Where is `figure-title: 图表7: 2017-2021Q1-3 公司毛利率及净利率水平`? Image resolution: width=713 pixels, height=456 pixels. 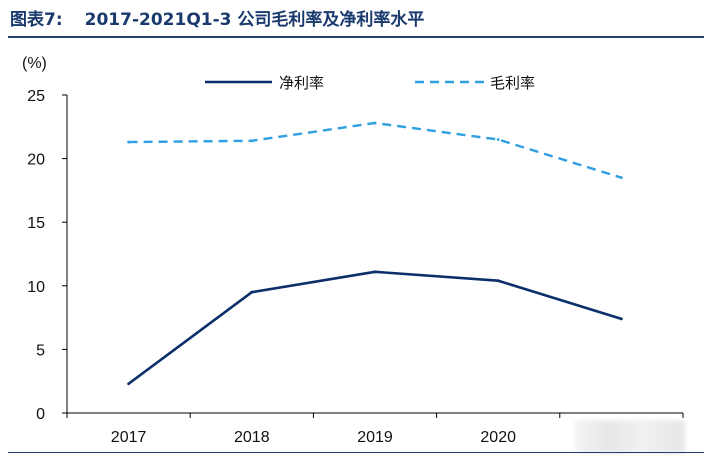
figure-title: 图表7: 2017-2021Q1-3 公司毛利率及净利率水平 is located at coordinates (217, 20).